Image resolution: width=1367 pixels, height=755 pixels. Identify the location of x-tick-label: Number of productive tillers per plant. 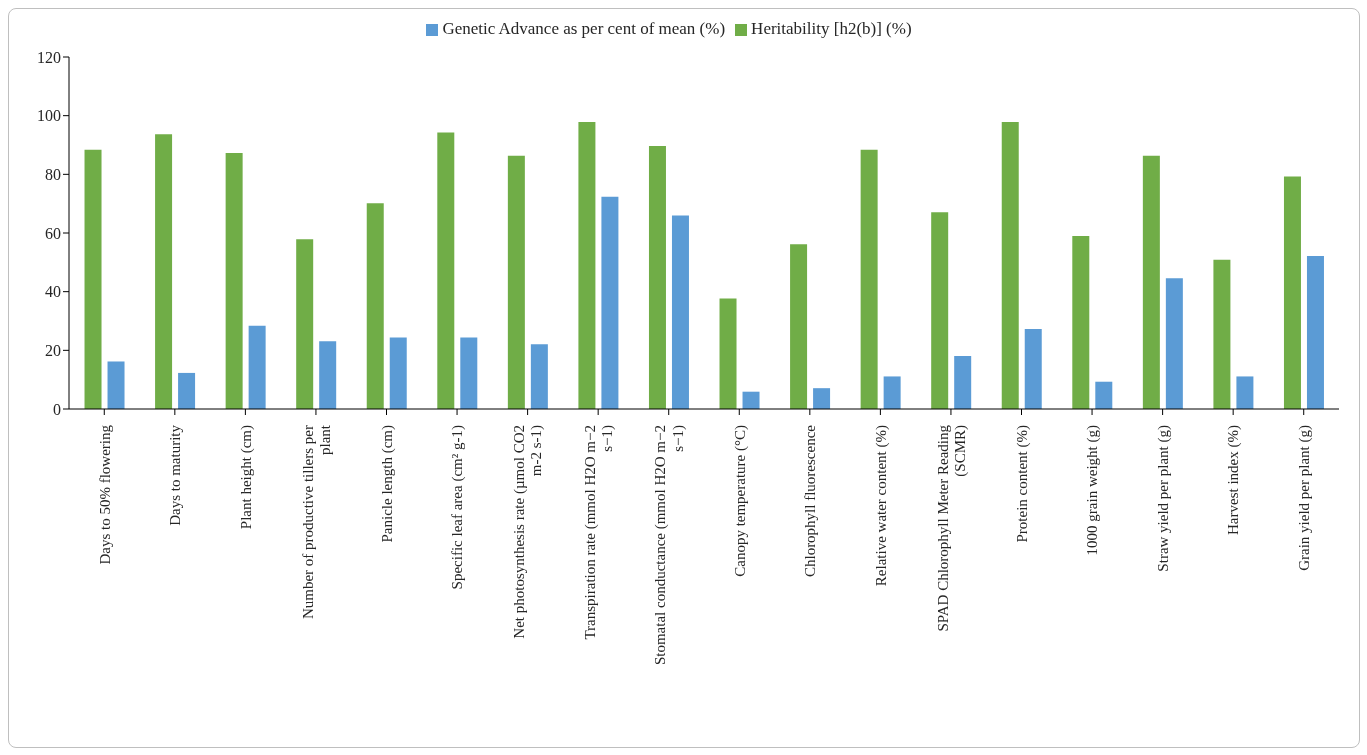
(316, 522).